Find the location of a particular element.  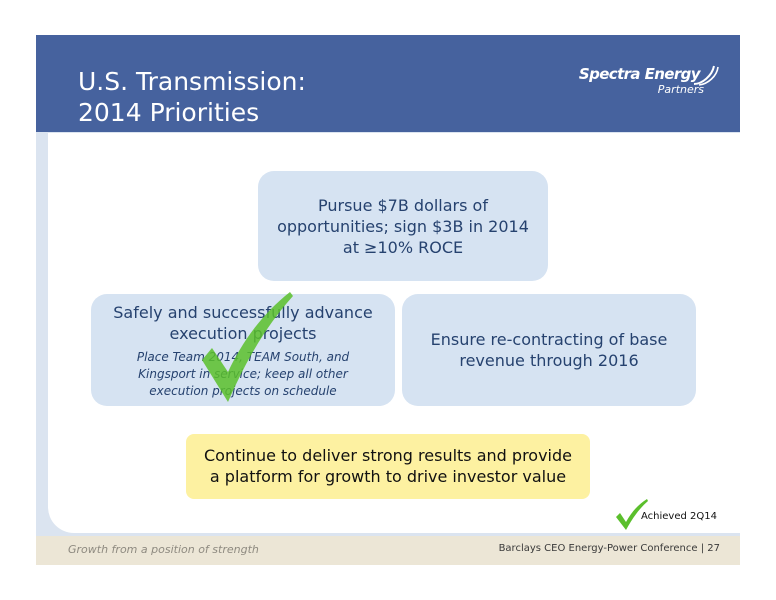

logo-main-text: Spectra Energy is located at coordinates (639, 74).